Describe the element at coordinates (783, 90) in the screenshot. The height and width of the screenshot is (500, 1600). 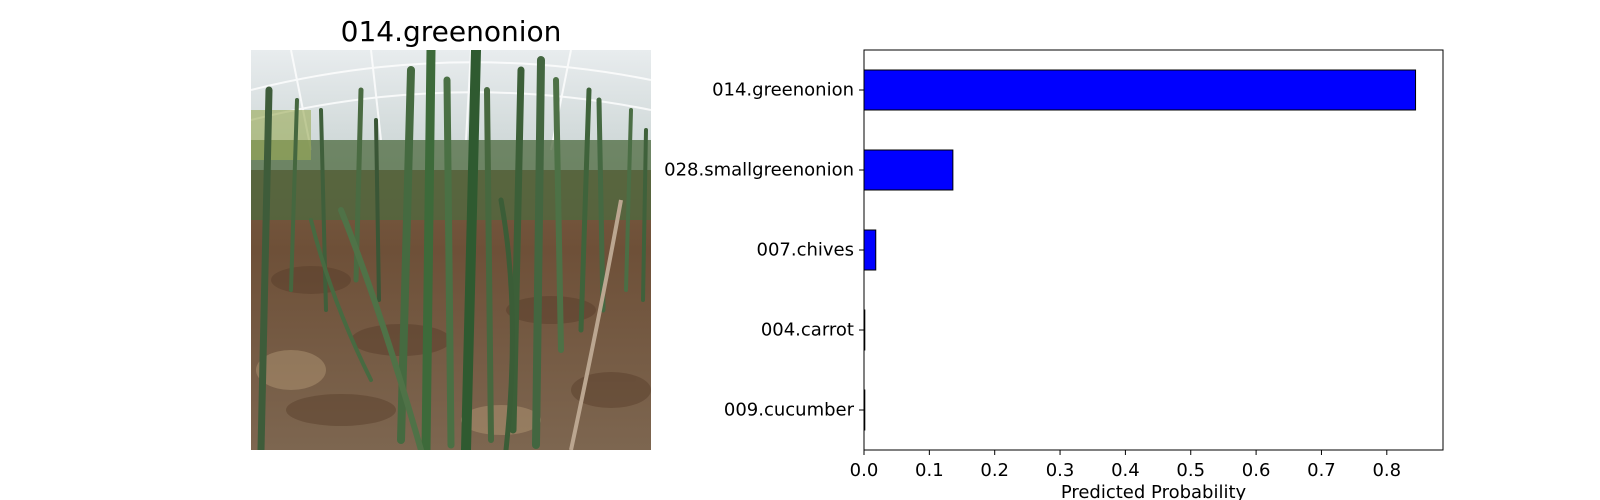
I see `y-tick-label: 014.greenonion` at that location.